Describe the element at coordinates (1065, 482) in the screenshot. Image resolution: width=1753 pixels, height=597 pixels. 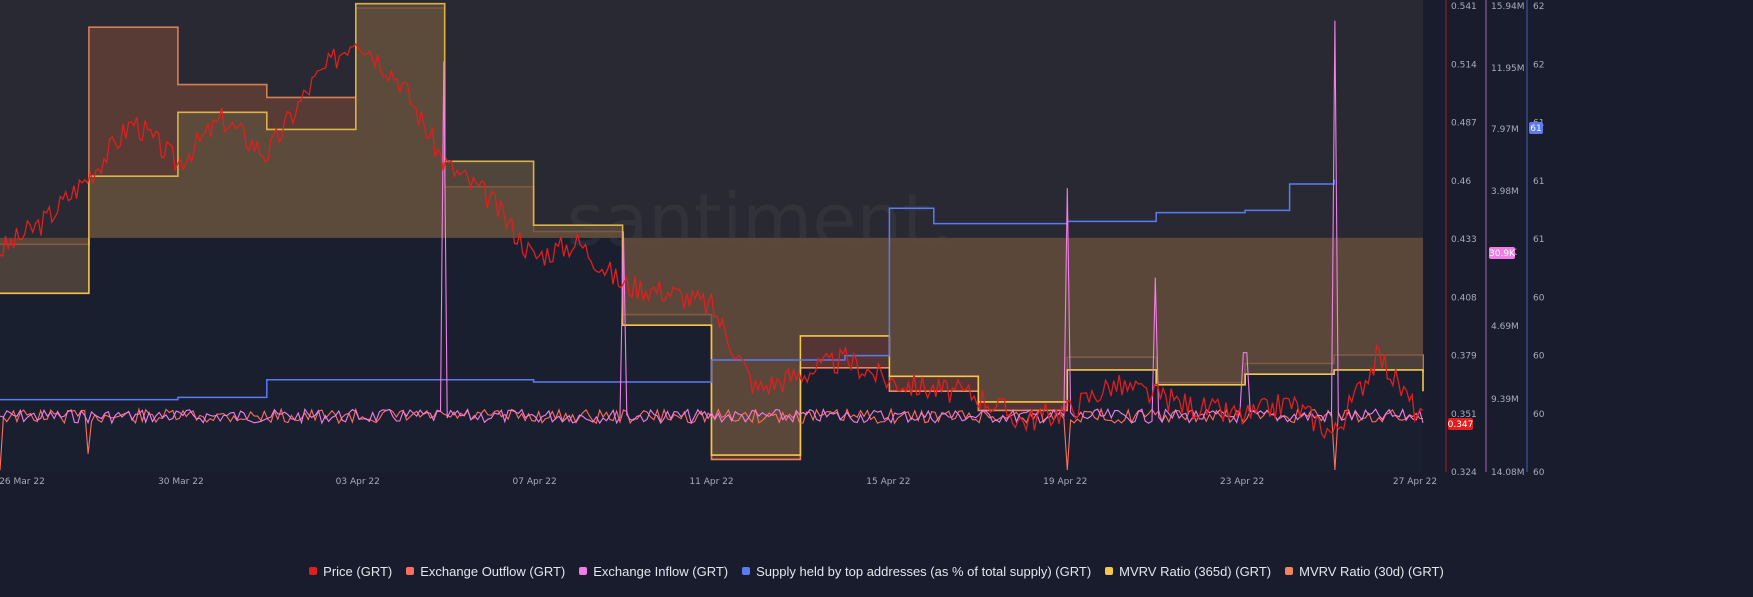
I see `x-tick-label: 19 Apr 22` at that location.